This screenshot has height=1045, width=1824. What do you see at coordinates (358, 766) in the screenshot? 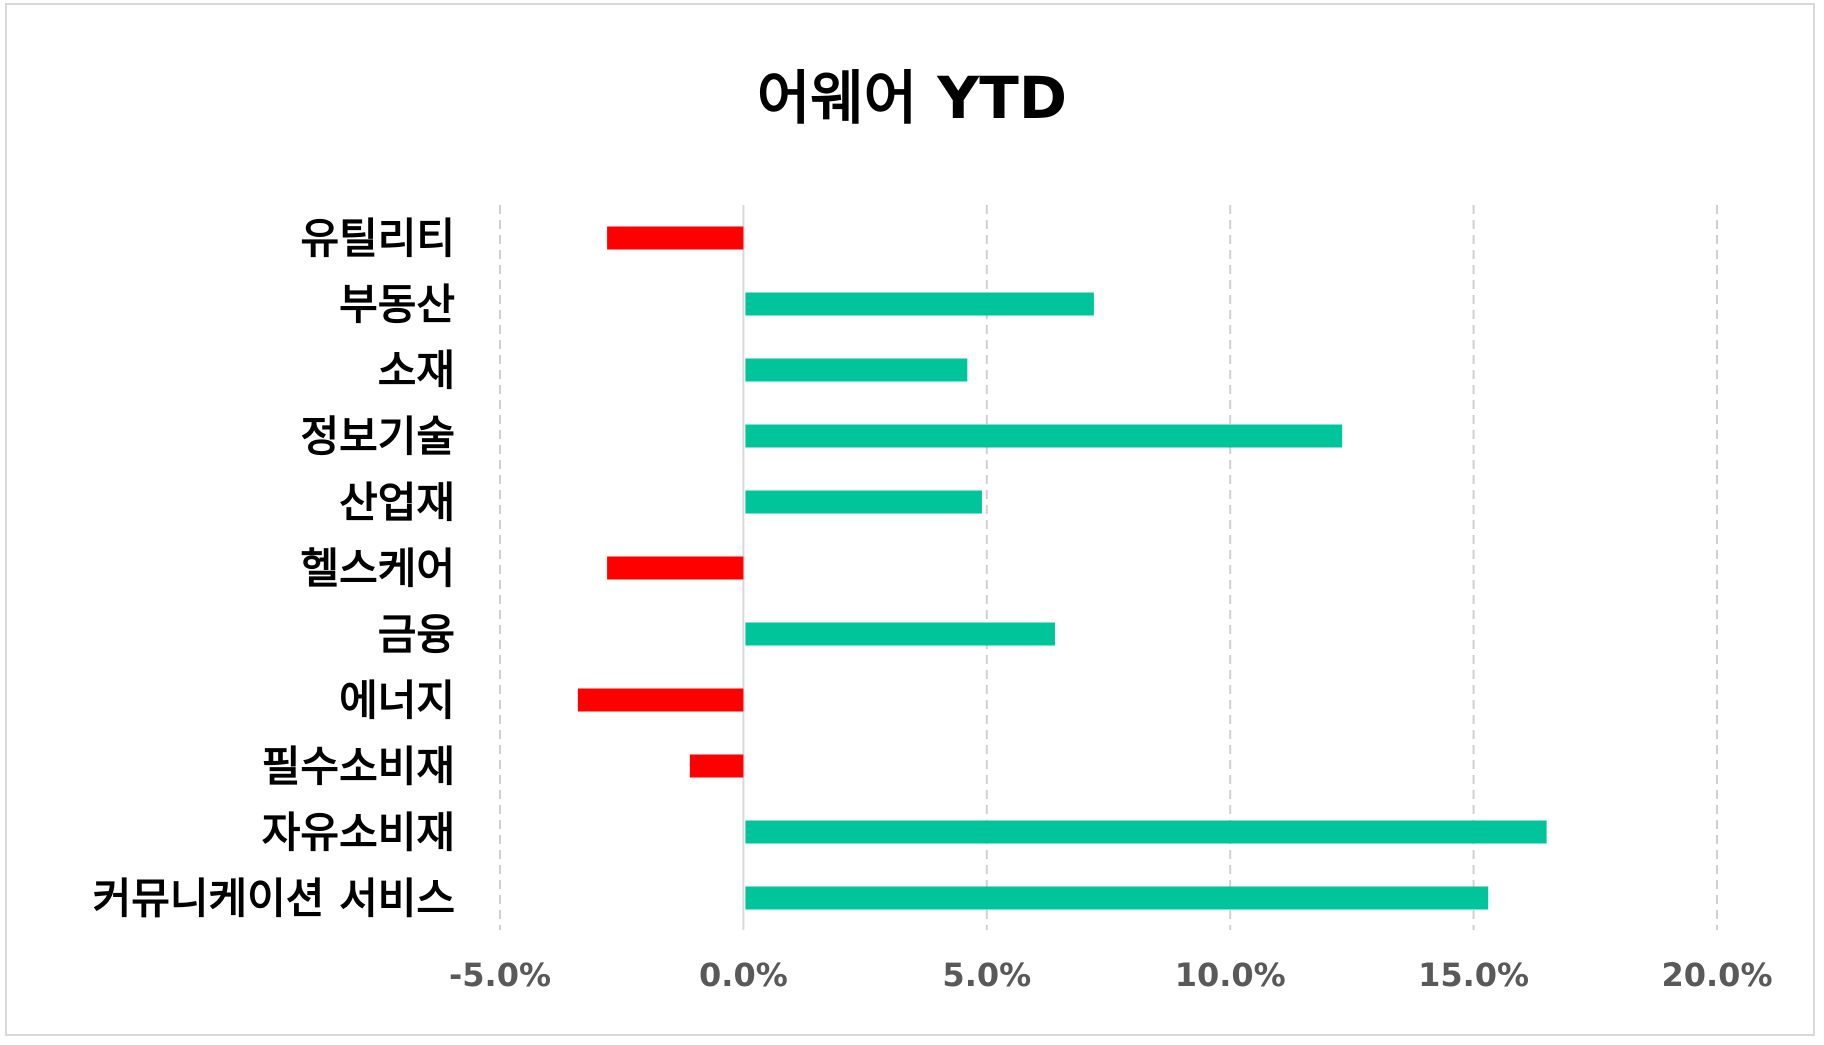
I see `category-label-8: 필수소비재` at bounding box center [358, 766].